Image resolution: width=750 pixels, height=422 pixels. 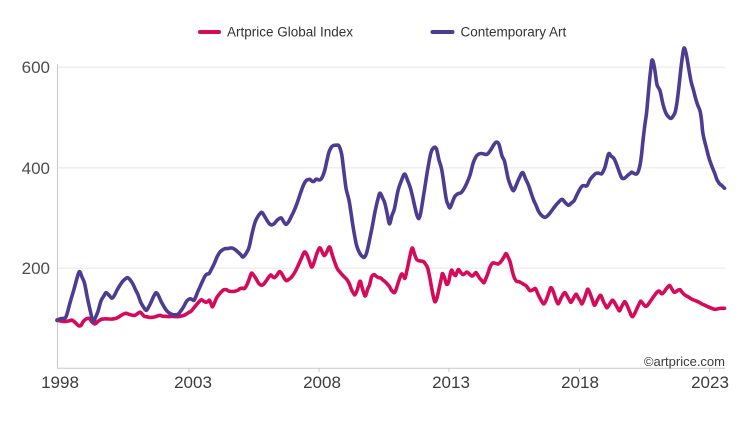 I want to click on svg-text: 1998, so click(x=60, y=382).